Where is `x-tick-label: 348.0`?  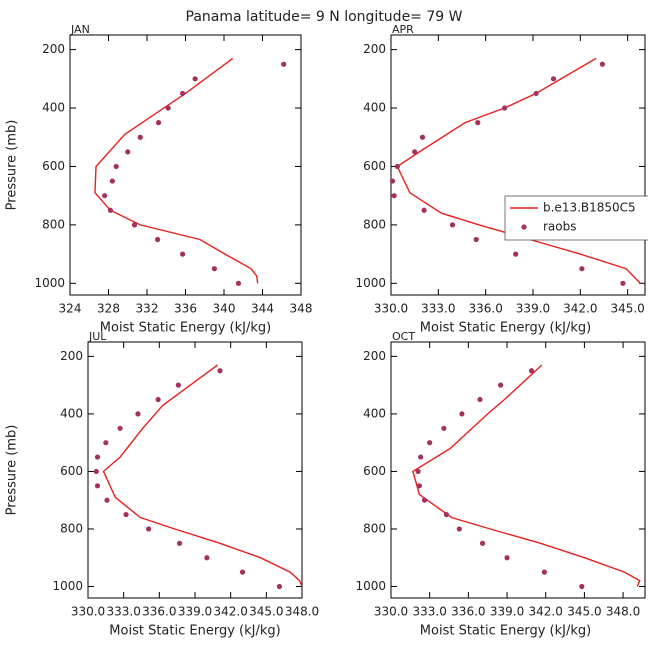
x-tick-label: 348.0 is located at coordinates (623, 612).